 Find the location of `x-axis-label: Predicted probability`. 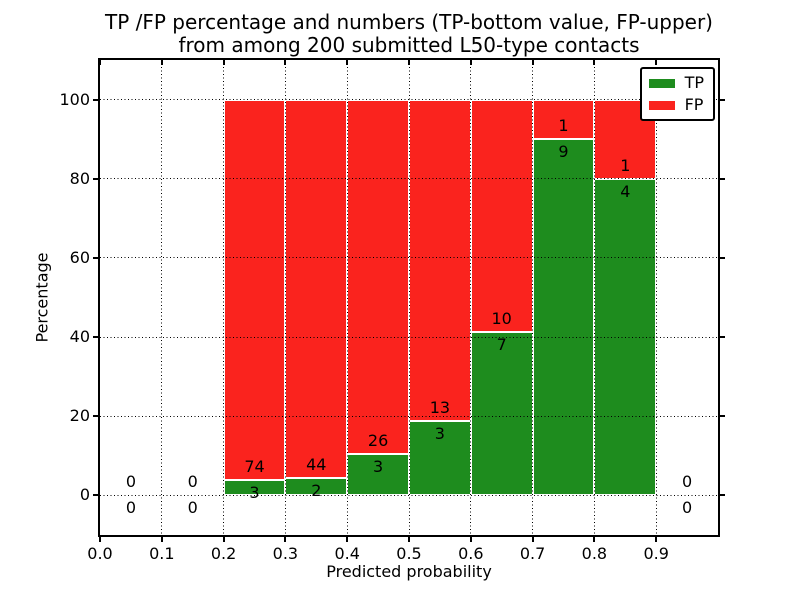

x-axis-label: Predicted probability is located at coordinates (409, 571).